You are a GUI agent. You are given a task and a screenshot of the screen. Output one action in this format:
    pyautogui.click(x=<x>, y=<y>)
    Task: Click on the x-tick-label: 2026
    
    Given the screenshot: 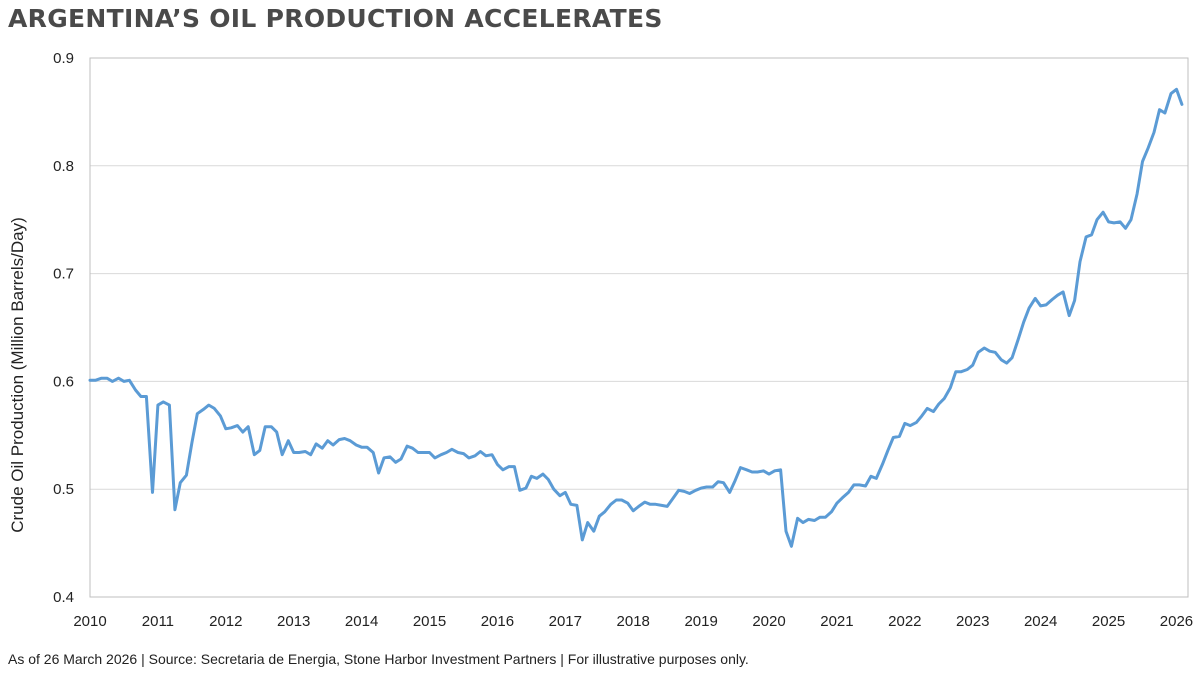 What is the action you would take?
    pyautogui.click(x=1176, y=621)
    